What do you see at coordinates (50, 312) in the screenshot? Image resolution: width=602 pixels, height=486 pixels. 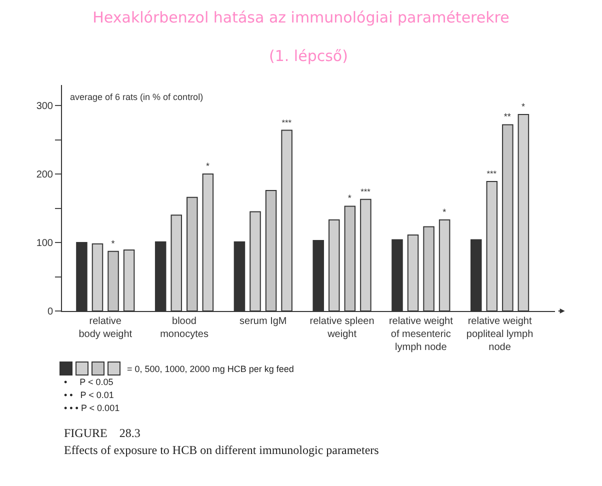 I see `y-tick-label: 0` at bounding box center [50, 312].